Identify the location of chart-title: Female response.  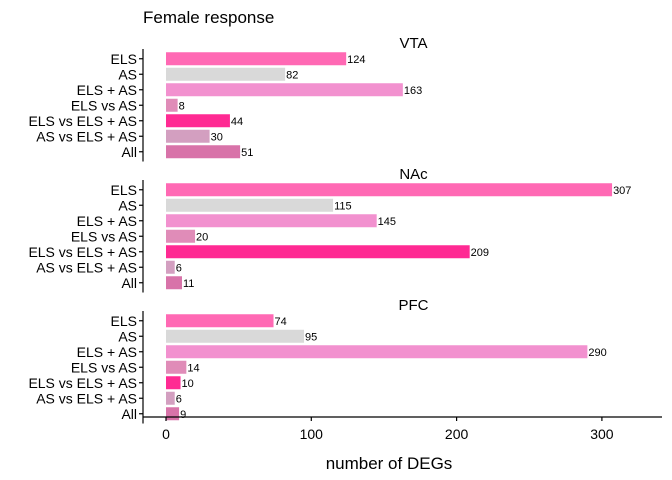
(208, 17).